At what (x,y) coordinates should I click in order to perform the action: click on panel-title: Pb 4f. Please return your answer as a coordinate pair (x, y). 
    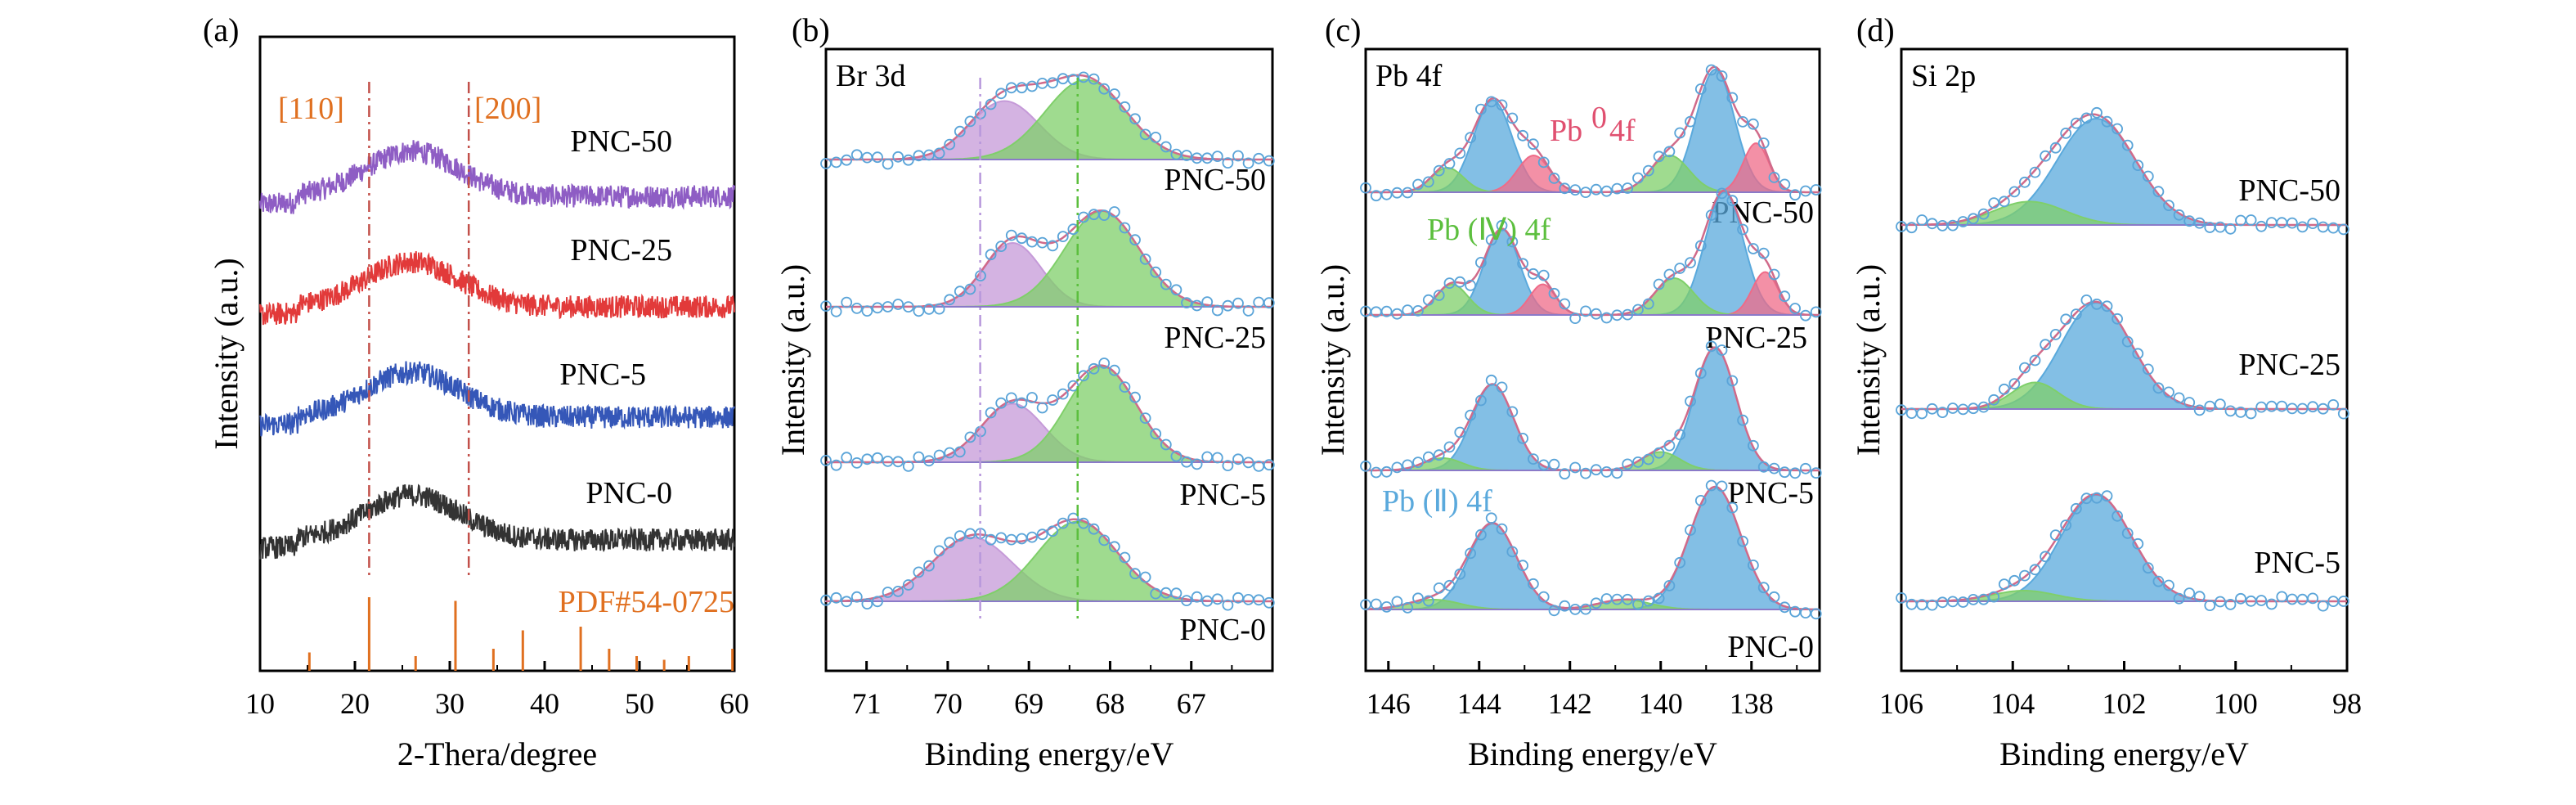
    Looking at the image, I should click on (1410, 76).